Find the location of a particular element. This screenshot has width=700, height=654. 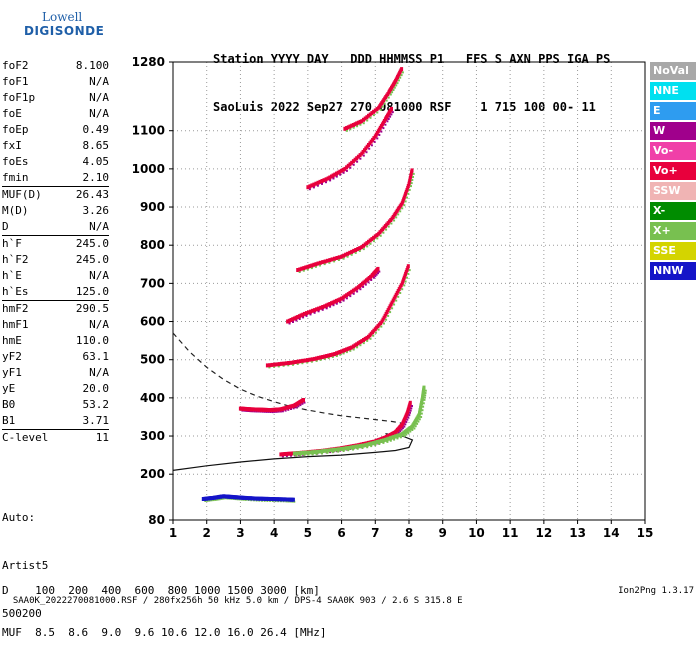

trace-es-echo is located at coordinates (248, 498).